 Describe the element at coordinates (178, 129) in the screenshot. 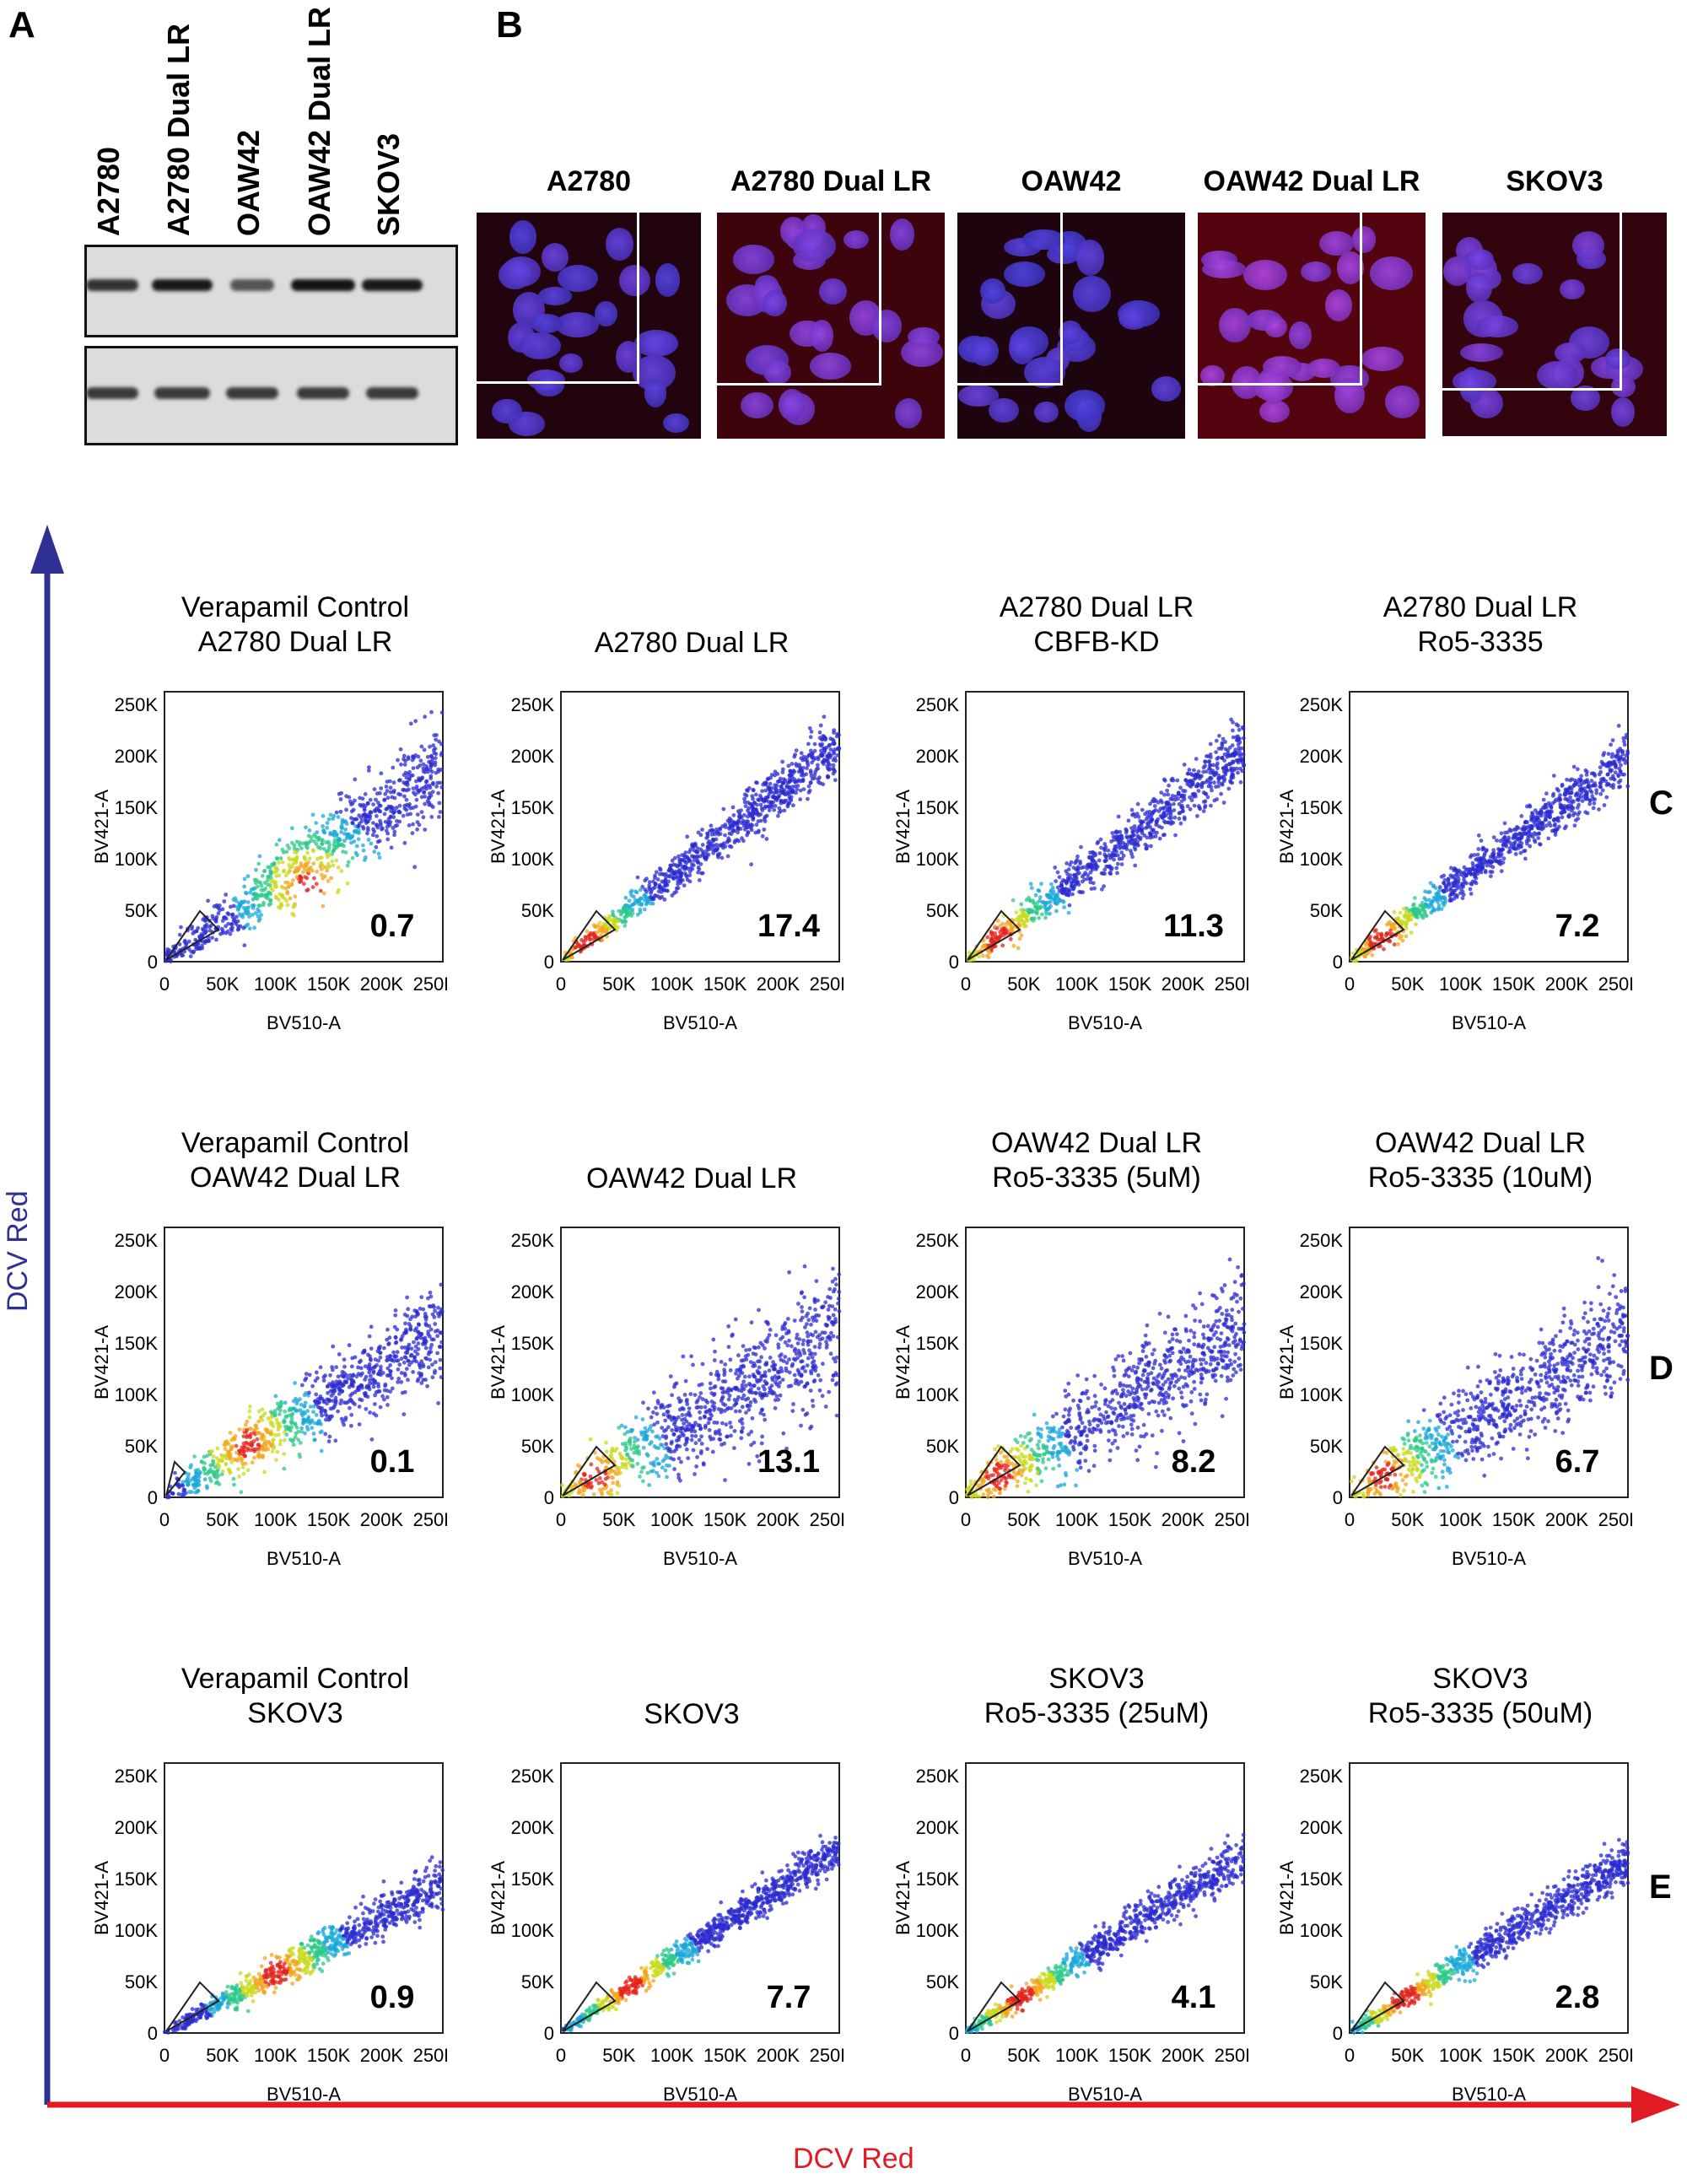

I see `lane-label: A2780 Dual LR` at that location.